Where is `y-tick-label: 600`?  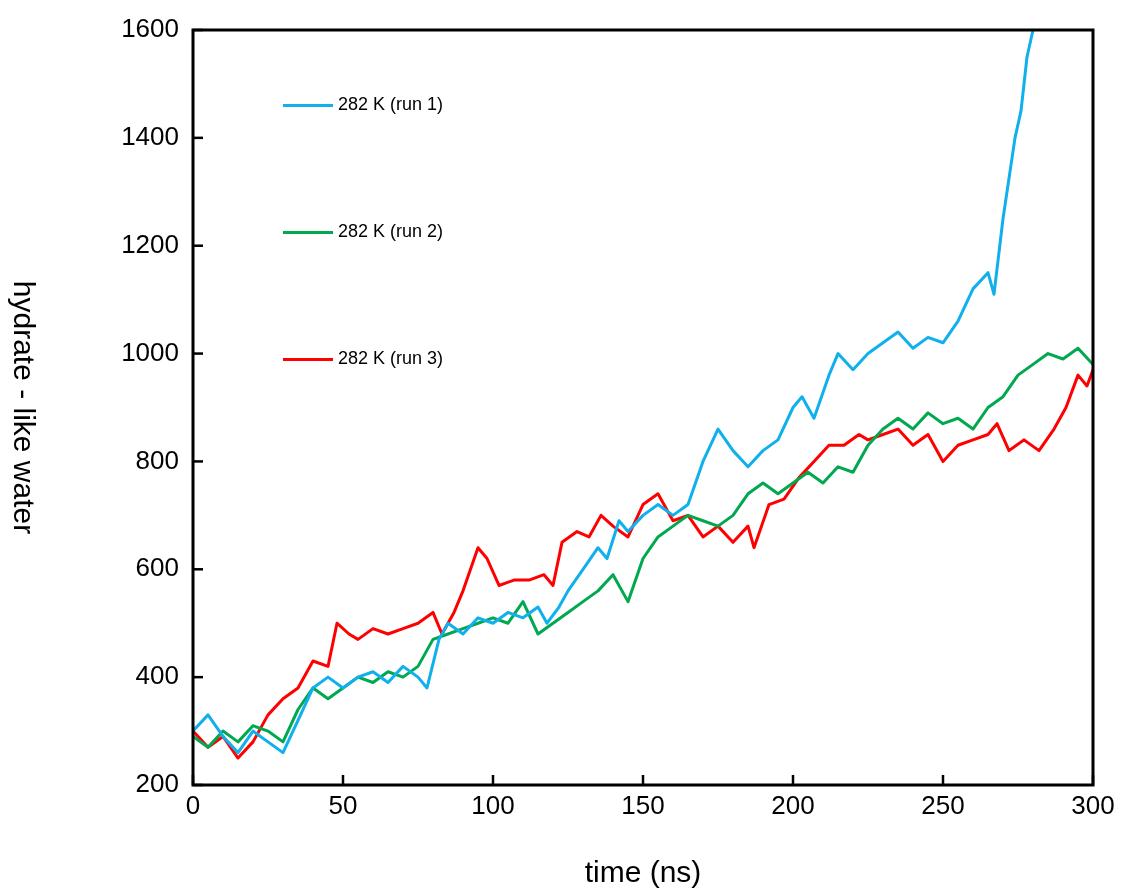
y-tick-label: 600 is located at coordinates (157, 567).